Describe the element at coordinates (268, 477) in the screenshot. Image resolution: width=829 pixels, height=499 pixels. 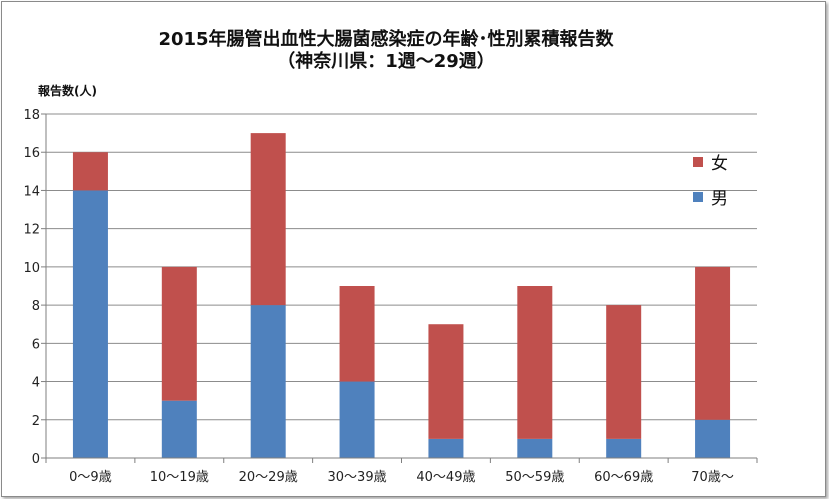
I see `x-tick-label: 20～29歳` at that location.